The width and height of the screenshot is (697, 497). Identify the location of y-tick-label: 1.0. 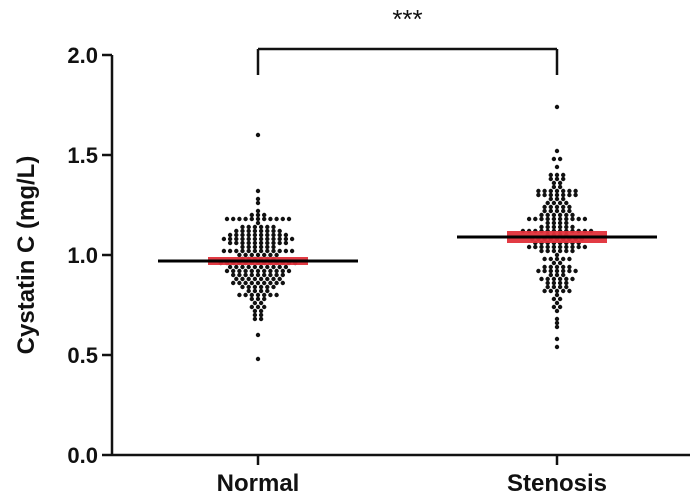
(82, 255).